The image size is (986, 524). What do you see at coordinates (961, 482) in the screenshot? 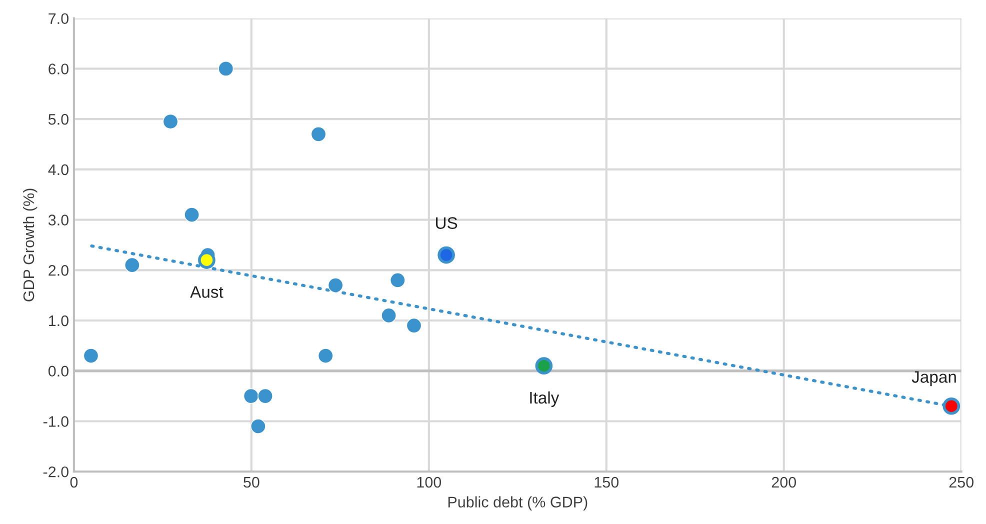
I see `x-tick-label: 250` at bounding box center [961, 482].